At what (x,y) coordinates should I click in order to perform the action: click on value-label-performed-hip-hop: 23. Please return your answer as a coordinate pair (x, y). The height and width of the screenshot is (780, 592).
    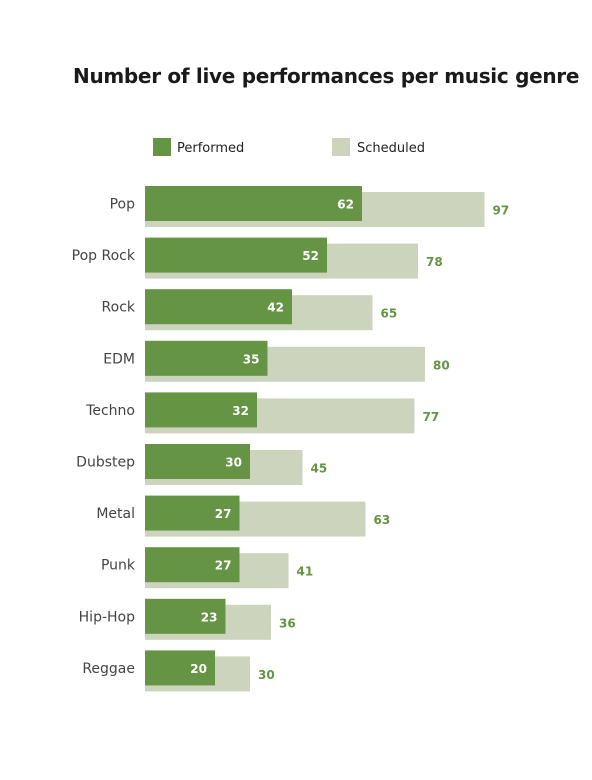
    Looking at the image, I should click on (209, 617).